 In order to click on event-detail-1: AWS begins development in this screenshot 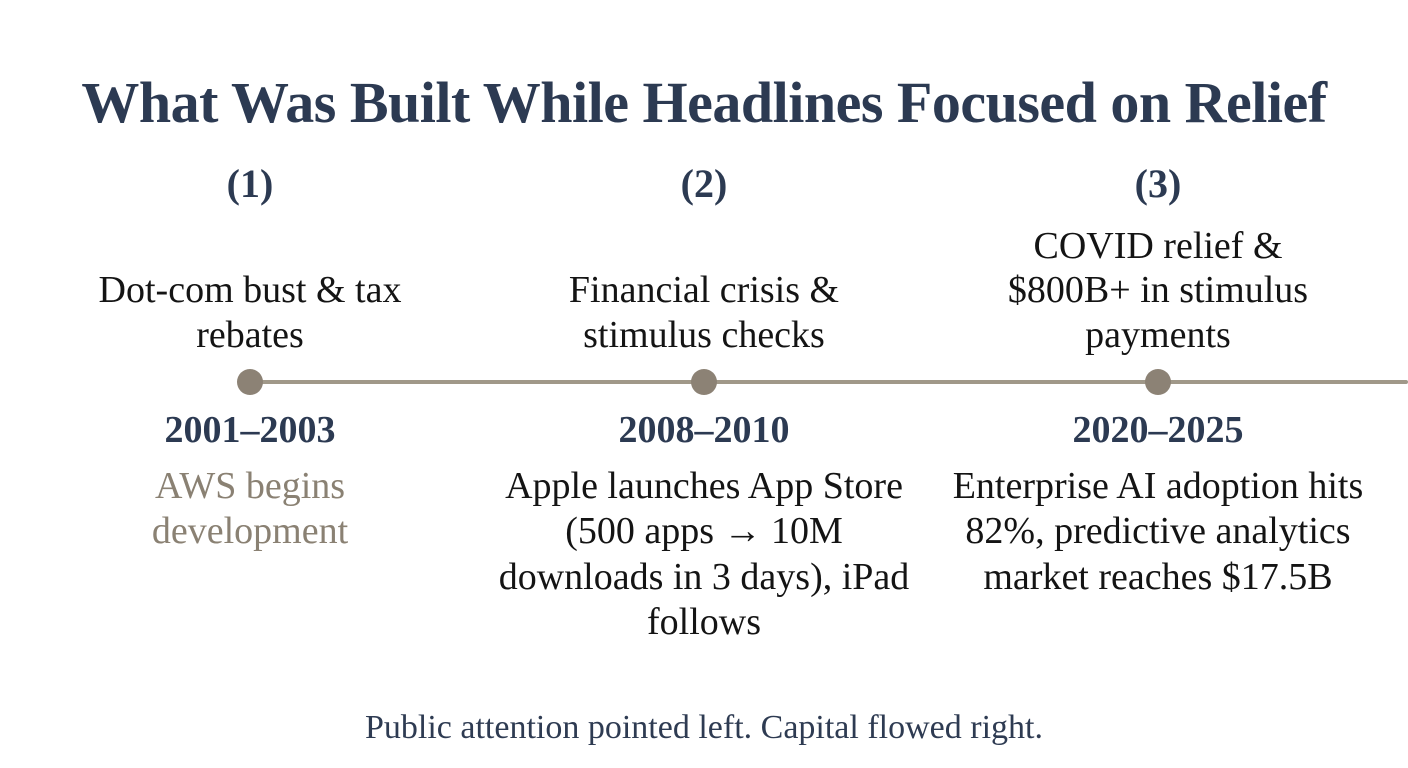, I will do `click(250, 508)`.